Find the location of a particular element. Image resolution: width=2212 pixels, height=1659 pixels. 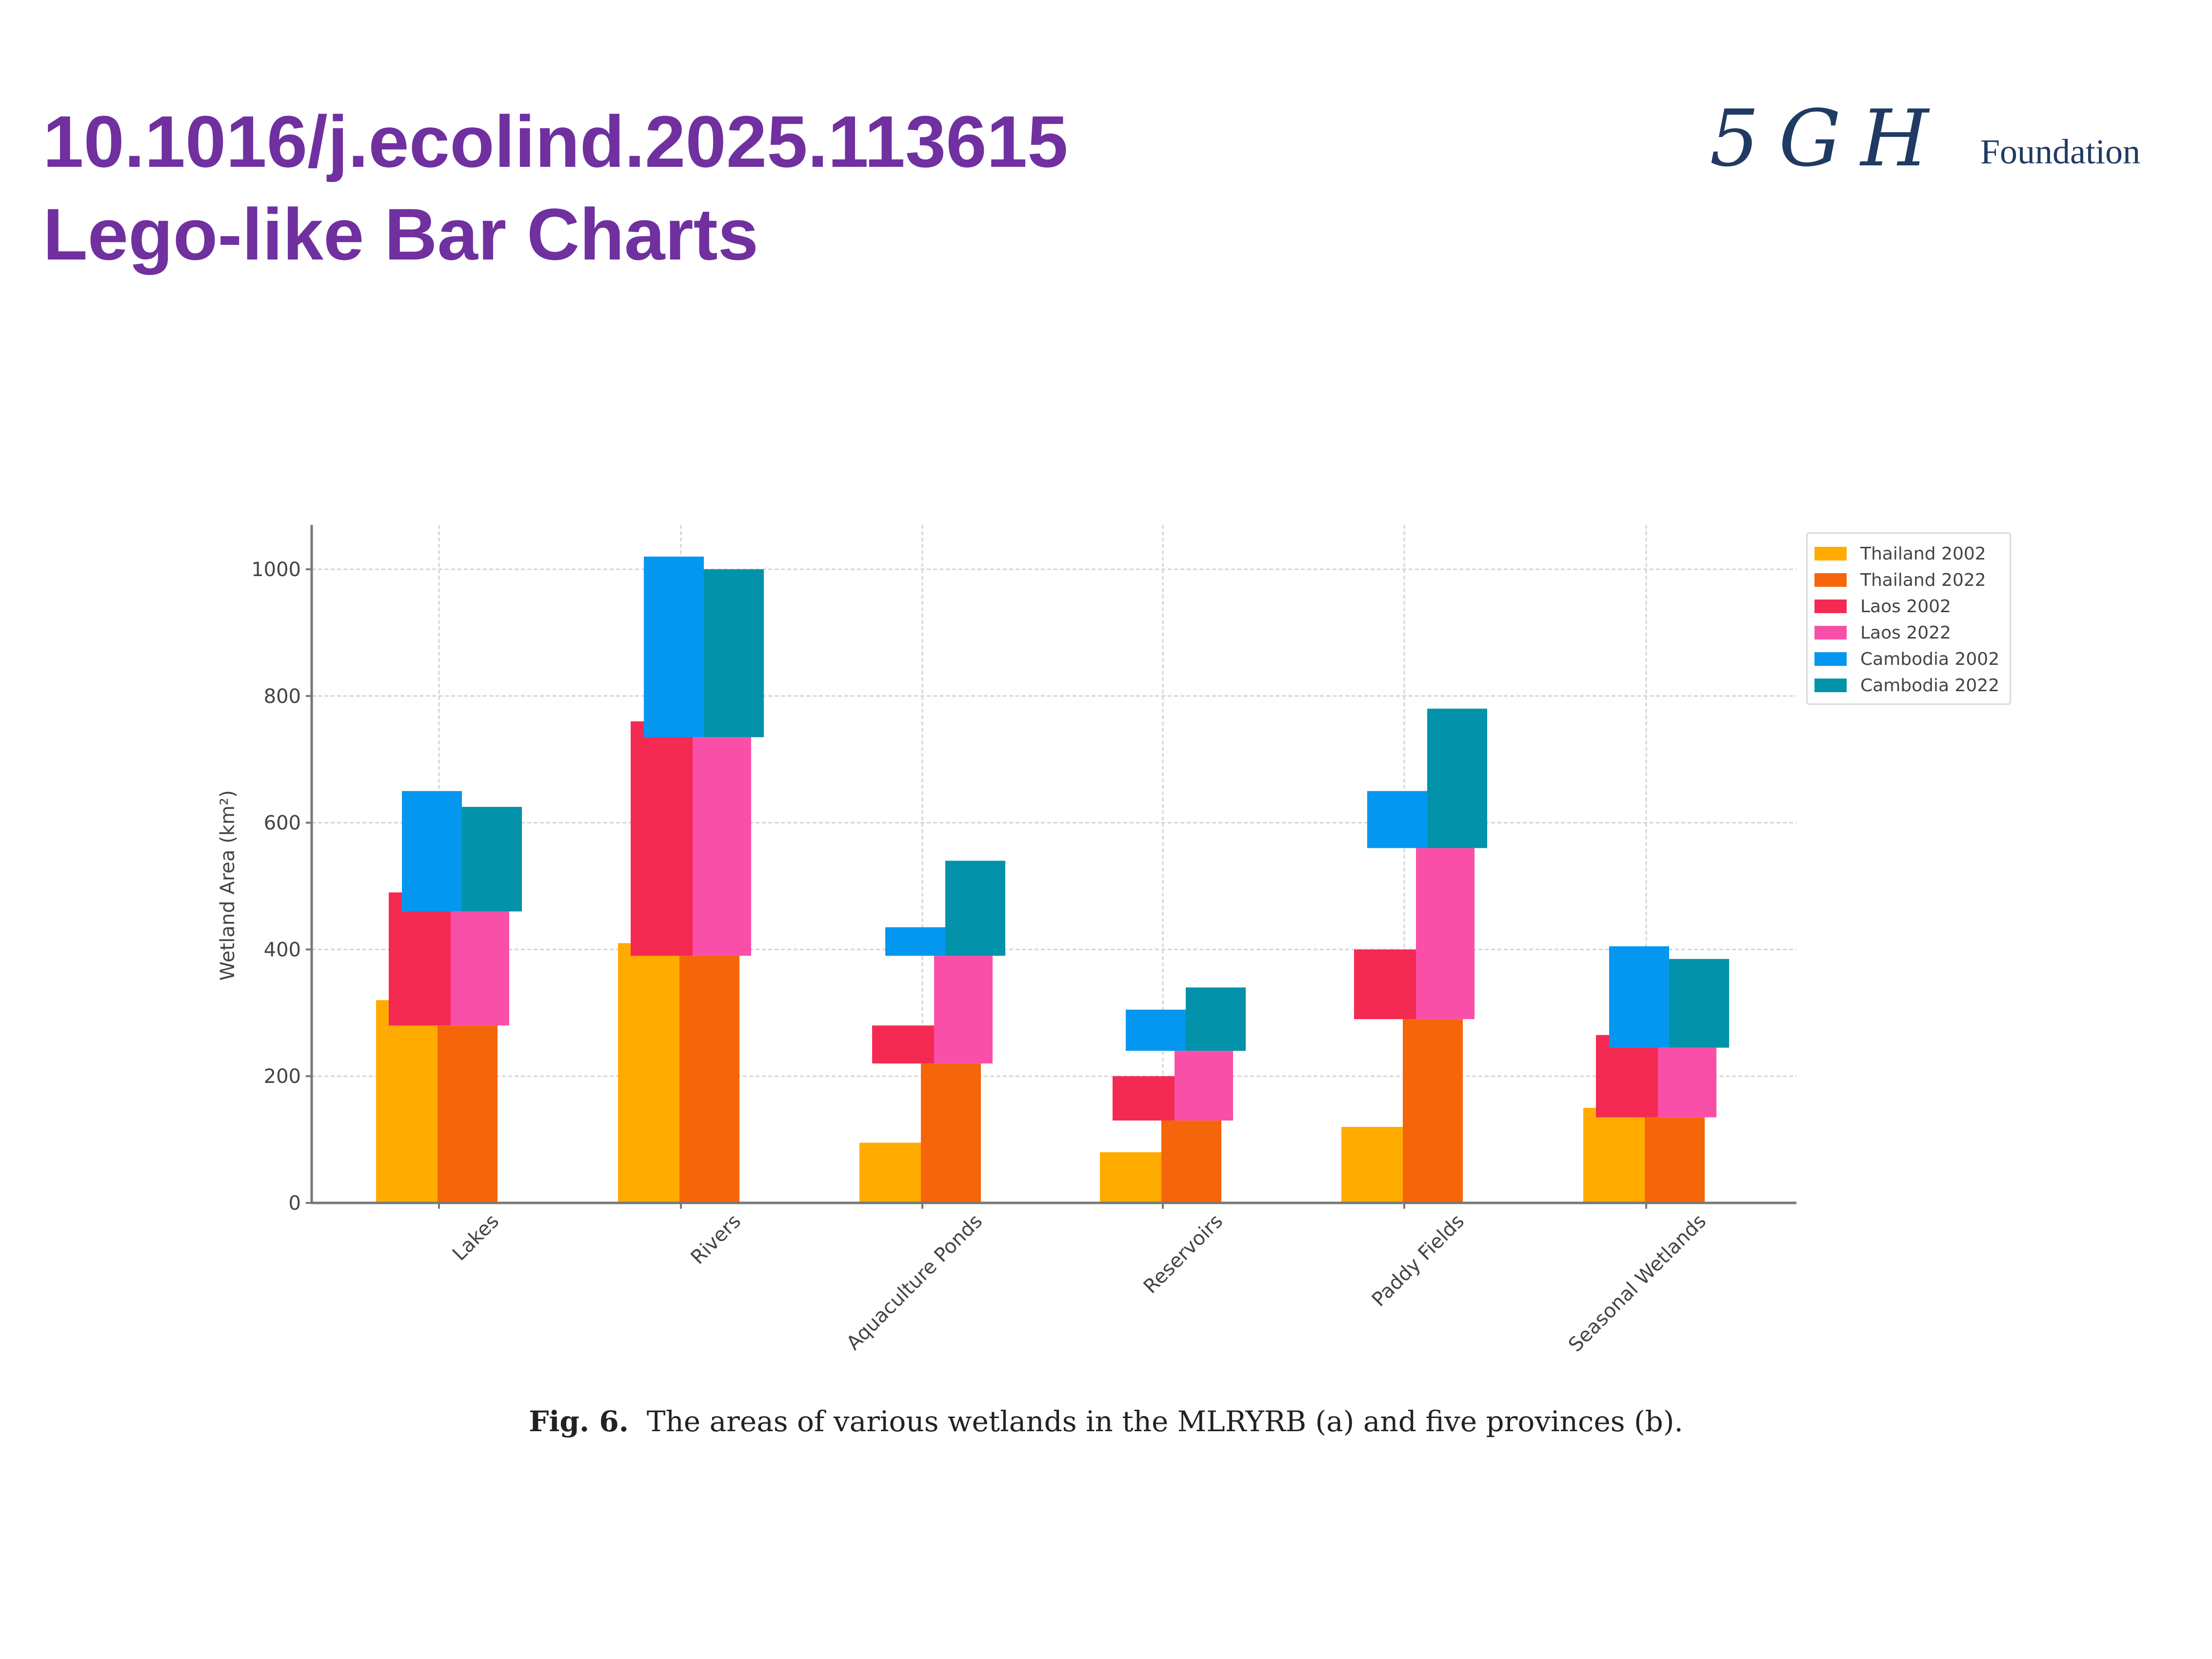

bar-laos-2002-aquaculture-ponds is located at coordinates (903, 1045).